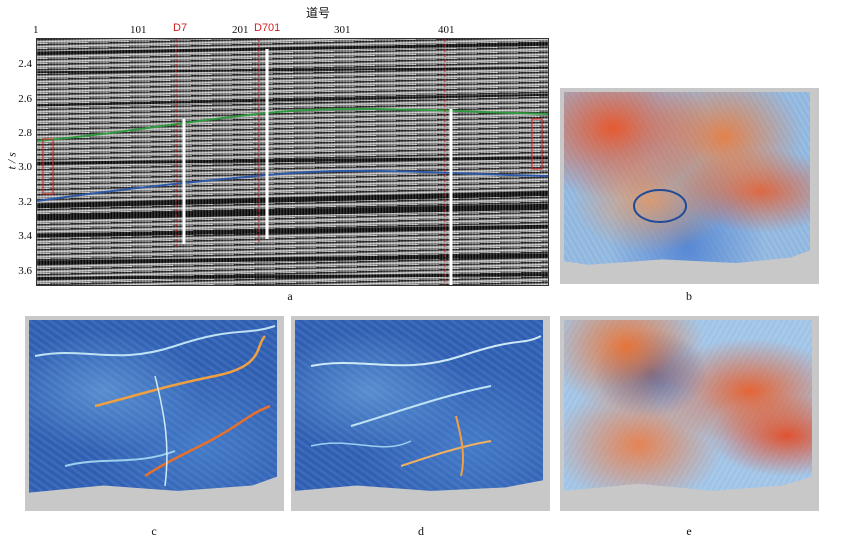 This screenshot has width=852, height=540. Describe the element at coordinates (154, 531) in the screenshot. I see `caption-c: c` at that location.